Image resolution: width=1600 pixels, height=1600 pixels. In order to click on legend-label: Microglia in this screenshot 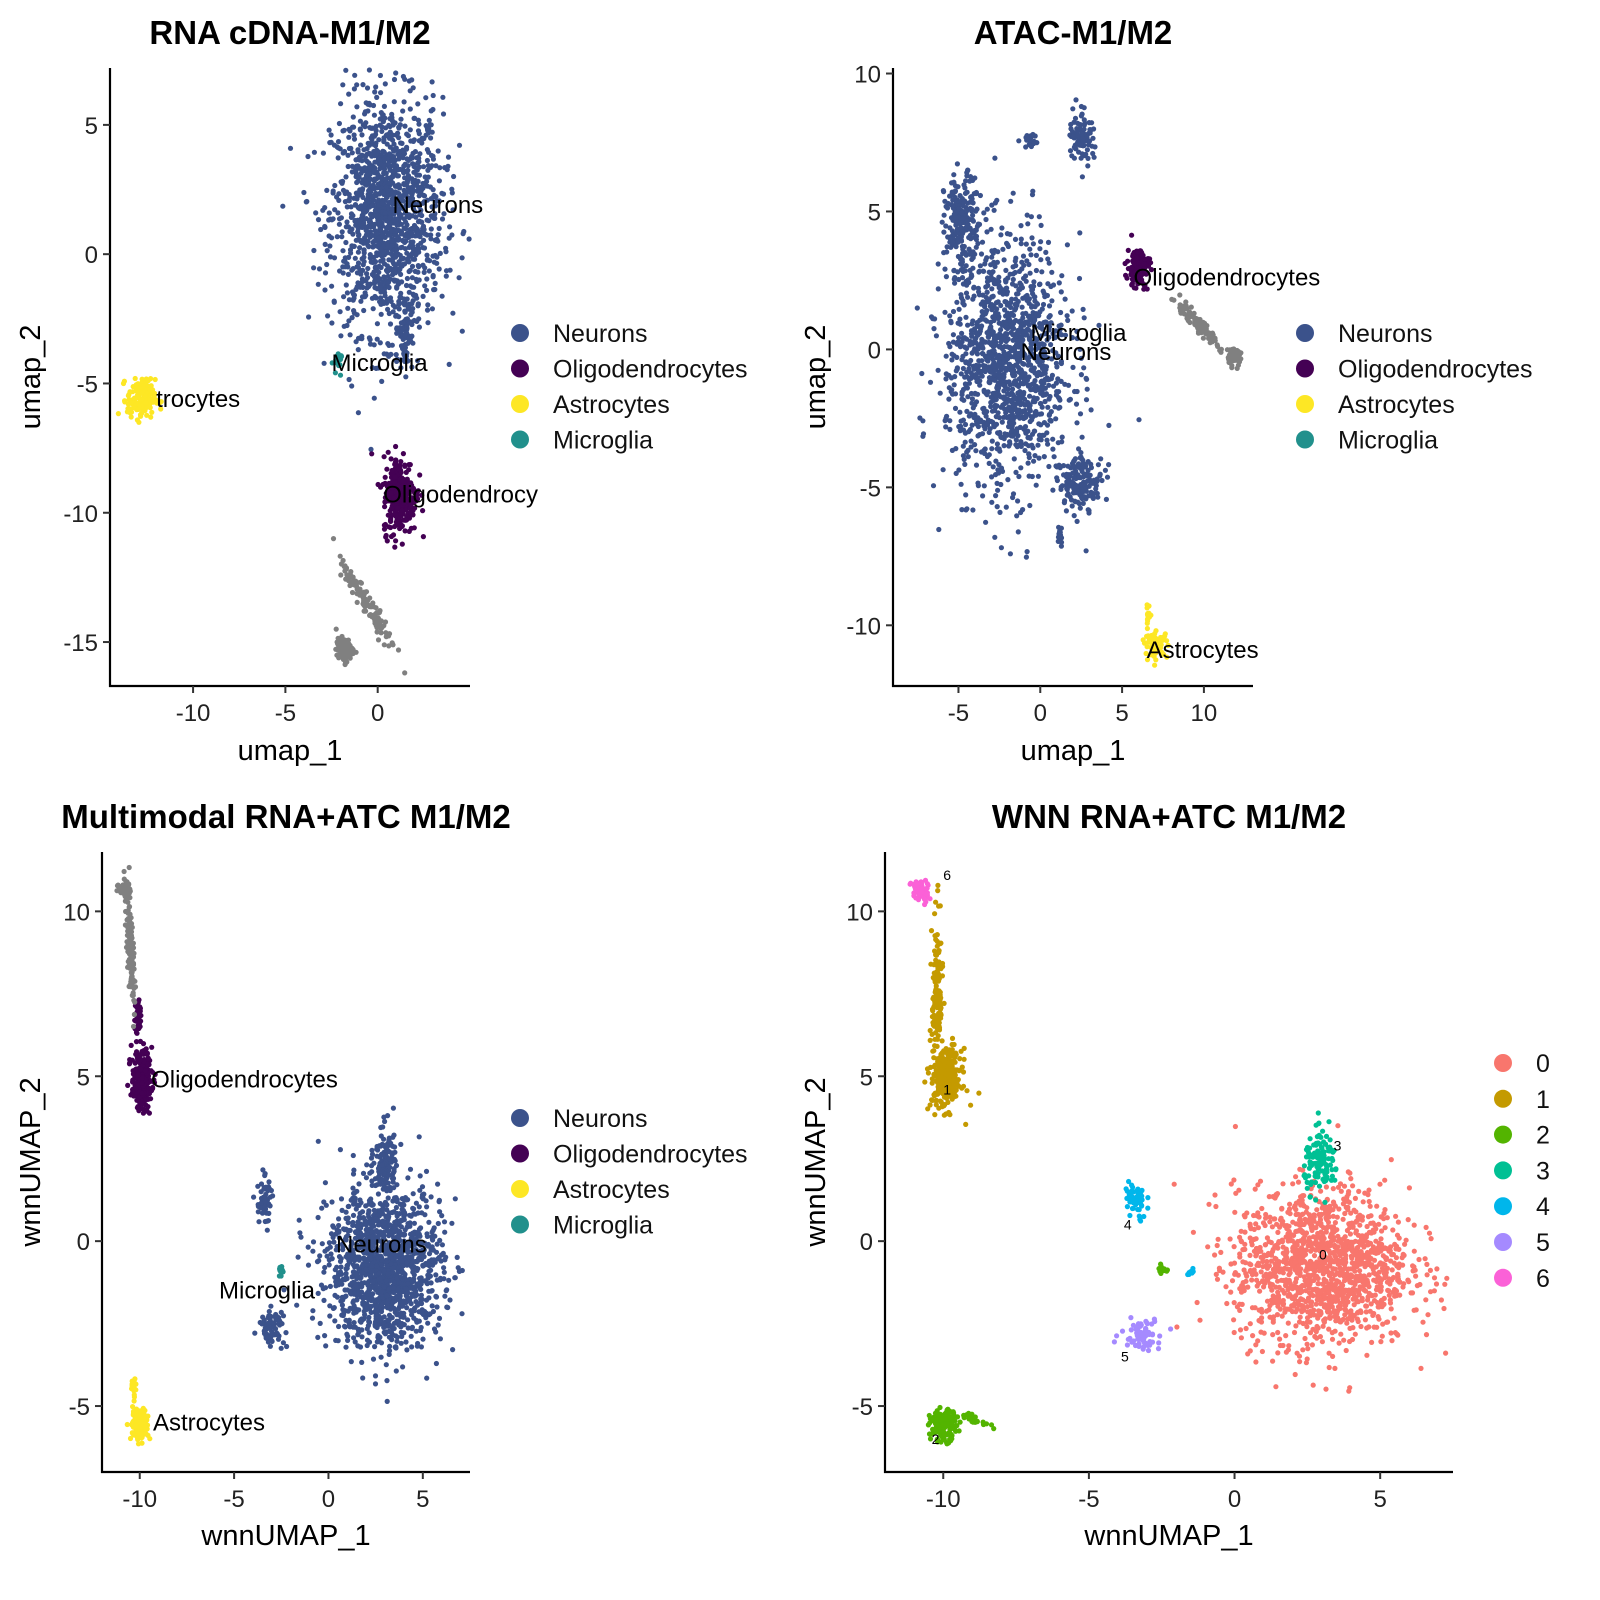, I will do `click(1388, 441)`.